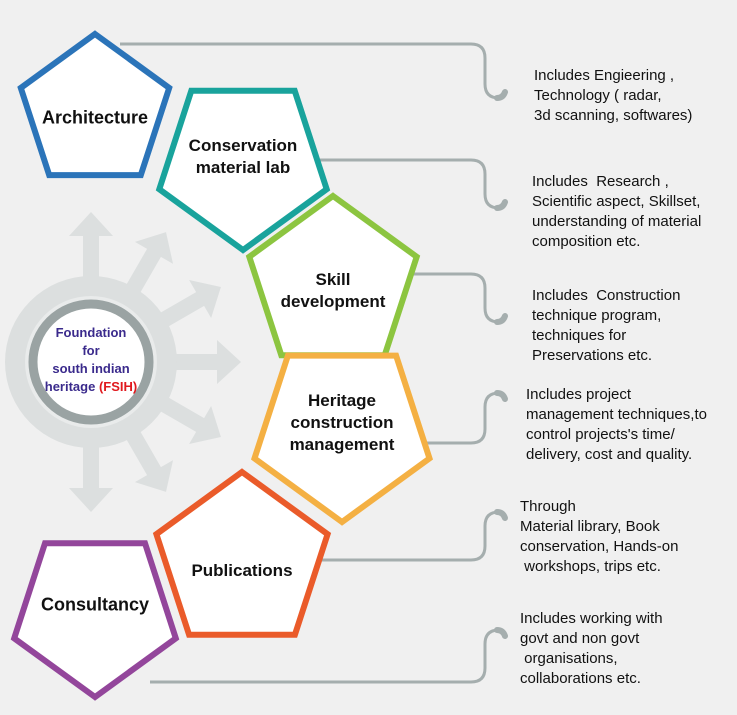  I want to click on pentagon-label: development, so click(333, 301).